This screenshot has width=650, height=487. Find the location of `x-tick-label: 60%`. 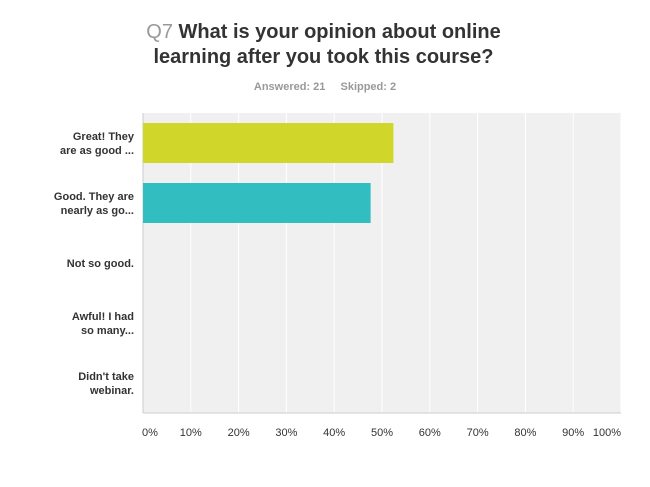

x-tick-label: 60% is located at coordinates (430, 433).